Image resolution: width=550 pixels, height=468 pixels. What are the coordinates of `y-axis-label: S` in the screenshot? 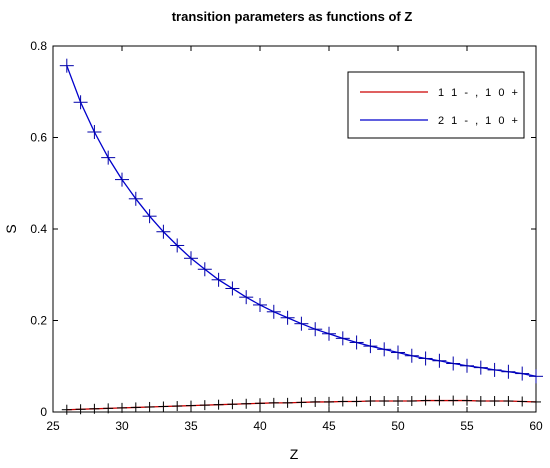 It's located at (11, 228).